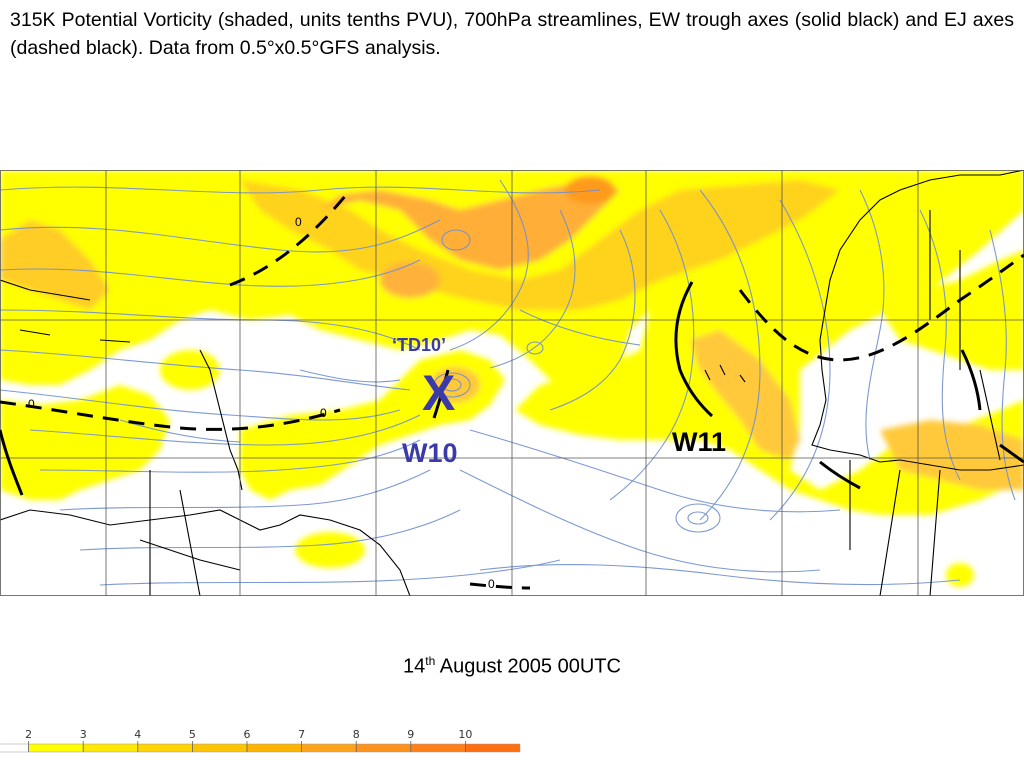 This screenshot has height=768, width=1024. Describe the element at coordinates (12, 462) in the screenshot. I see `trough-axis-sw` at that location.